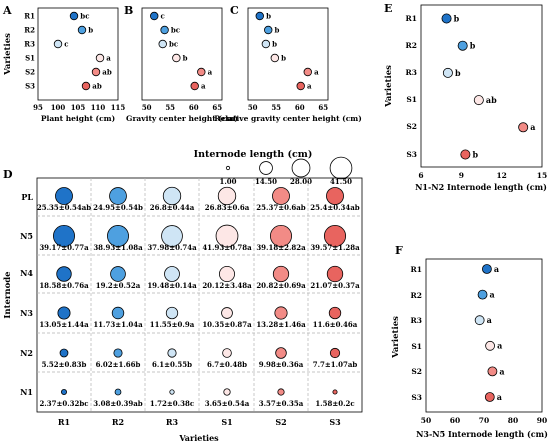  I want to click on panel-f-letter-r1: a, so click(496, 269).